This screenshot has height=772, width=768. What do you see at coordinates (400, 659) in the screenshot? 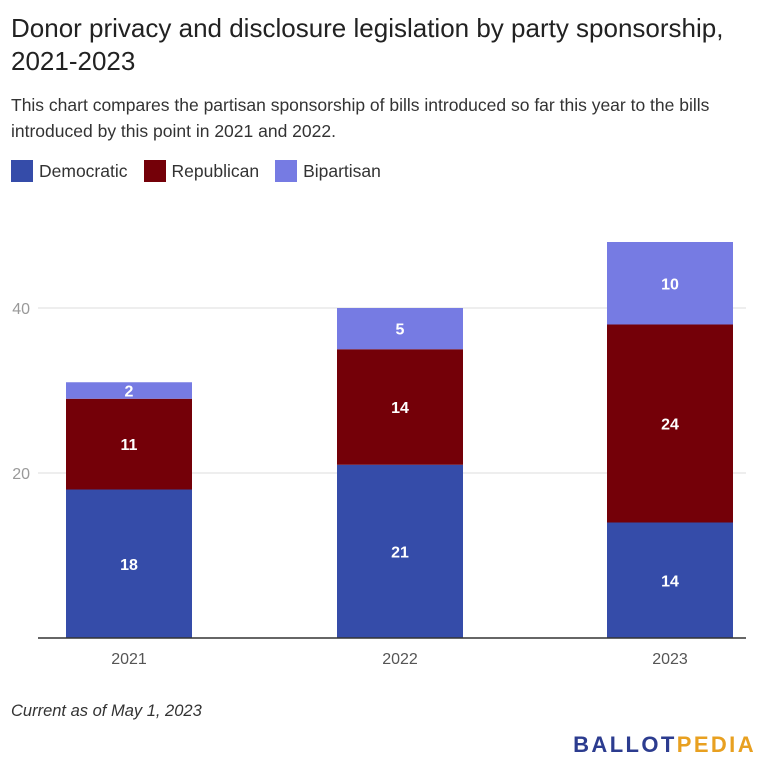
I see `x-tick-label-2022: 2022` at bounding box center [400, 659].